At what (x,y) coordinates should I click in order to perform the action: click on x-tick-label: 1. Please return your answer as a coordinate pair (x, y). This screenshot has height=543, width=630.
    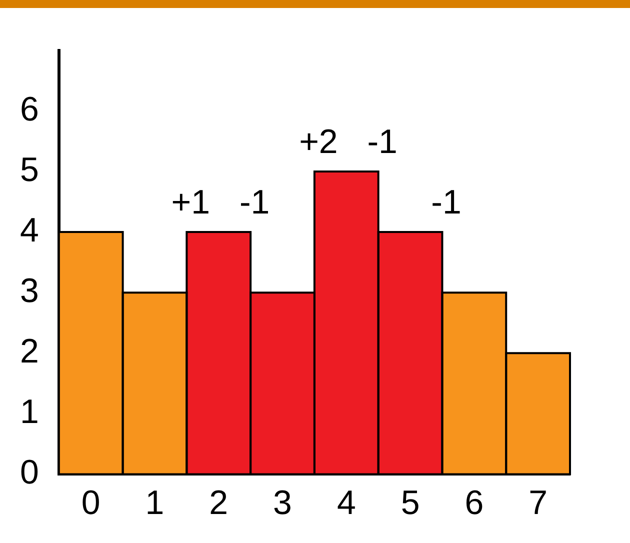
    Looking at the image, I should click on (154, 503).